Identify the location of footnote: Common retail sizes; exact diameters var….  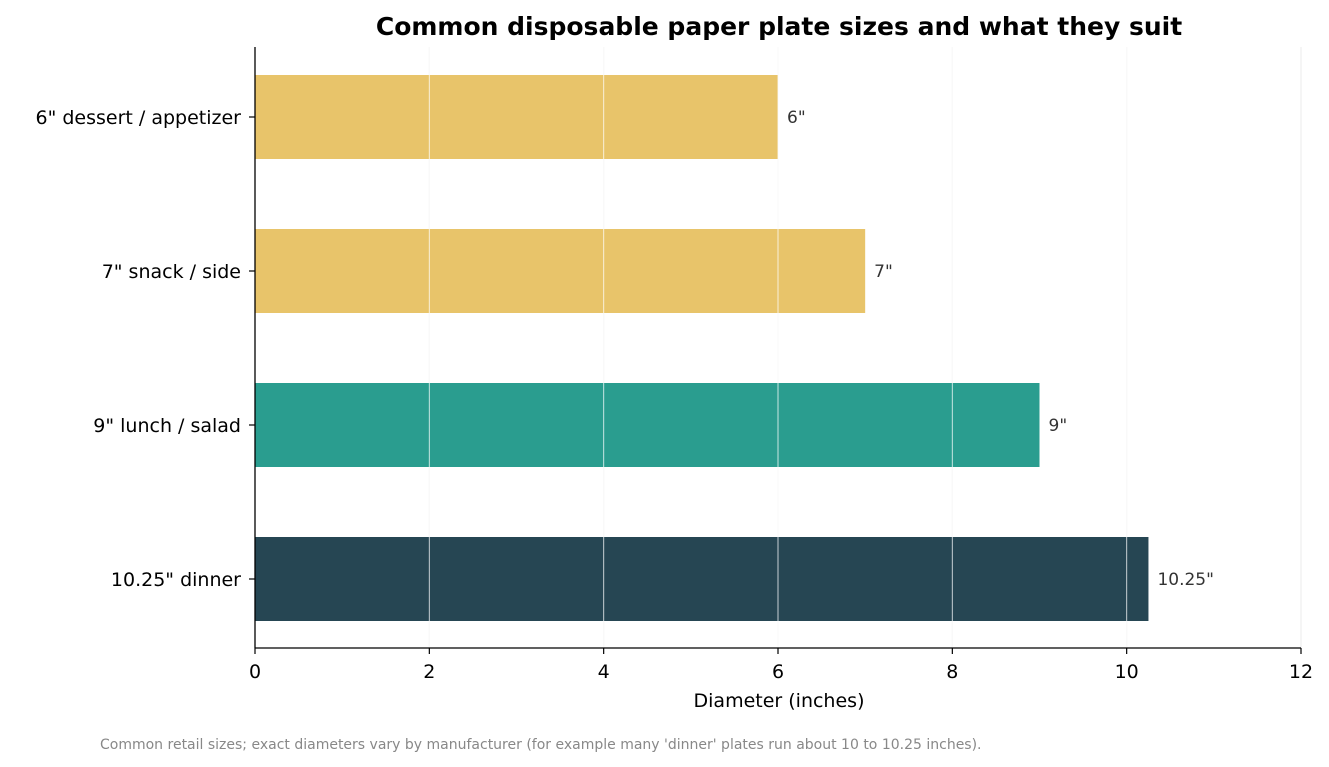
(541, 745).